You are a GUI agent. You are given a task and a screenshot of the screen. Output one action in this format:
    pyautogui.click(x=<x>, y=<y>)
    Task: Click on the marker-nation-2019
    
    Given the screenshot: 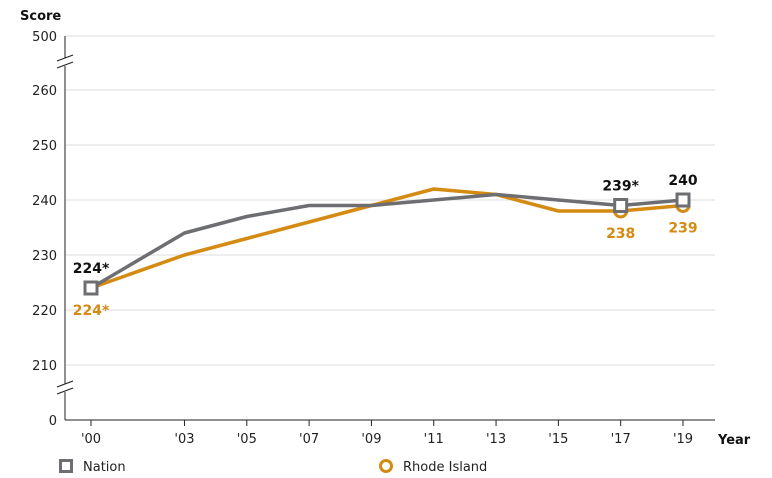 What is the action you would take?
    pyautogui.click(x=683, y=200)
    